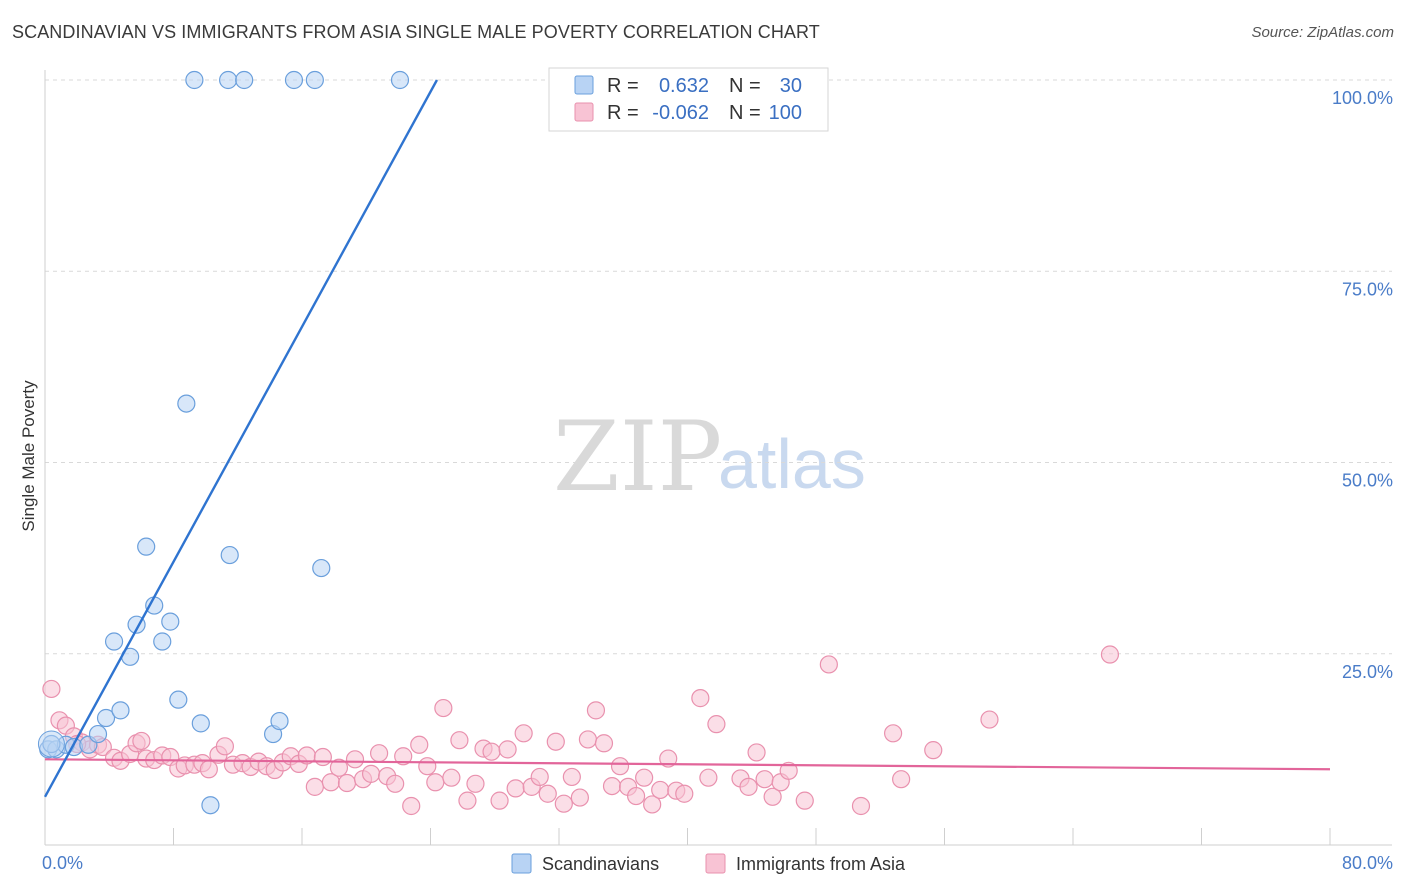 This screenshot has width=1406, height=892. Describe the element at coordinates (708, 863) in the screenshot. I see `series-legend: Scandinavians Immigrants from Asia` at that location.